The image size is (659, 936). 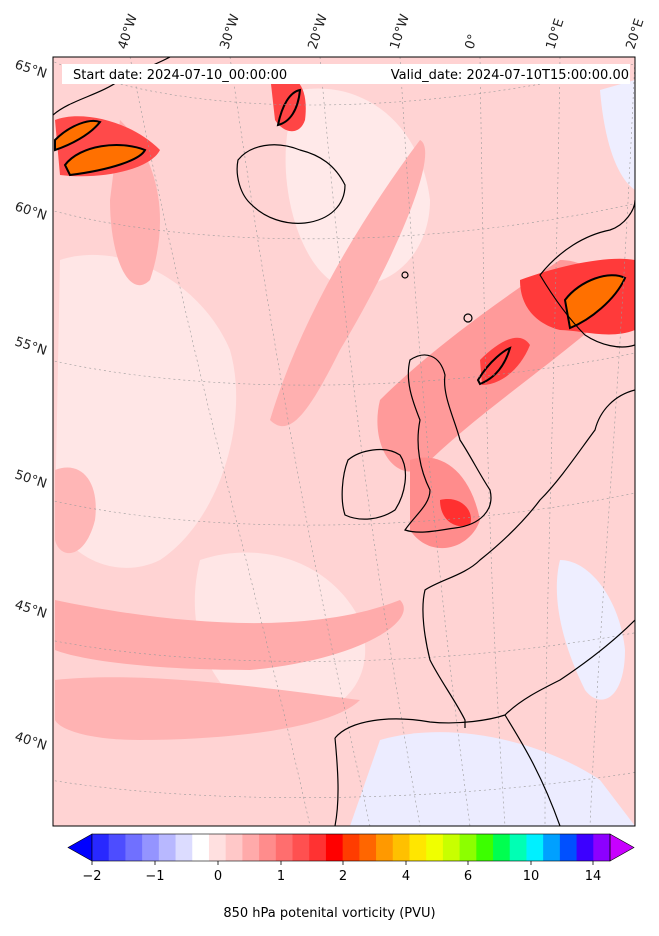 What do you see at coordinates (472, 42) in the screenshot?
I see `longitude-label: 0°` at bounding box center [472, 42].